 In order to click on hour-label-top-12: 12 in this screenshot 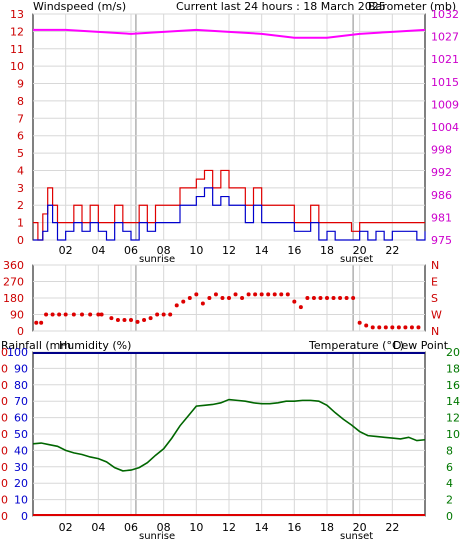, I will do `click(229, 250)`.